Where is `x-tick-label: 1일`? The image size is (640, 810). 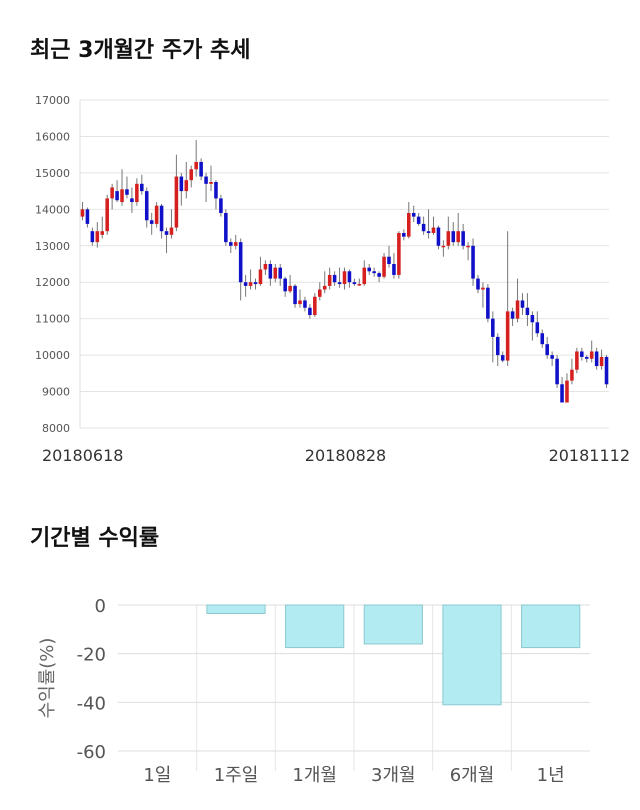 x-tick-label: 1일 is located at coordinates (157, 775).